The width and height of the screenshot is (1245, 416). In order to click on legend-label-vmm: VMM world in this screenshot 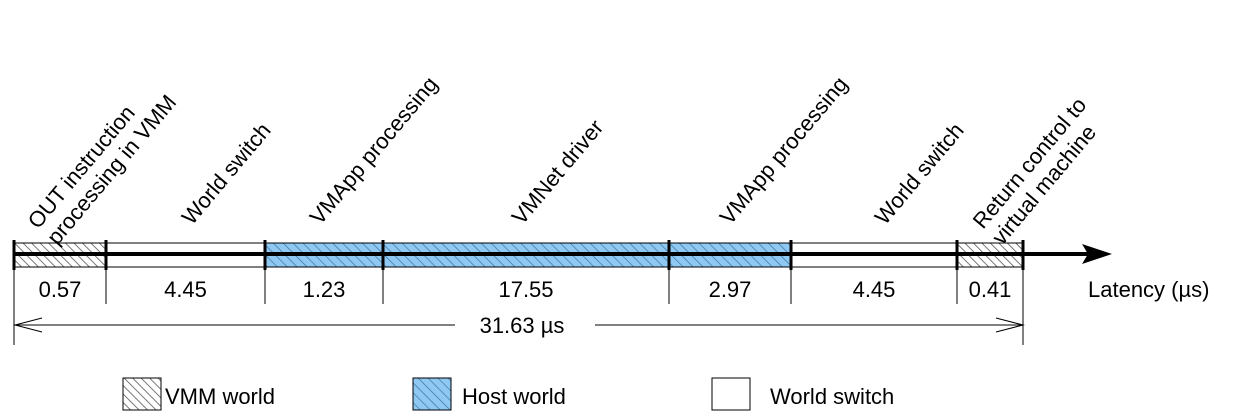, I will do `click(220, 396)`.